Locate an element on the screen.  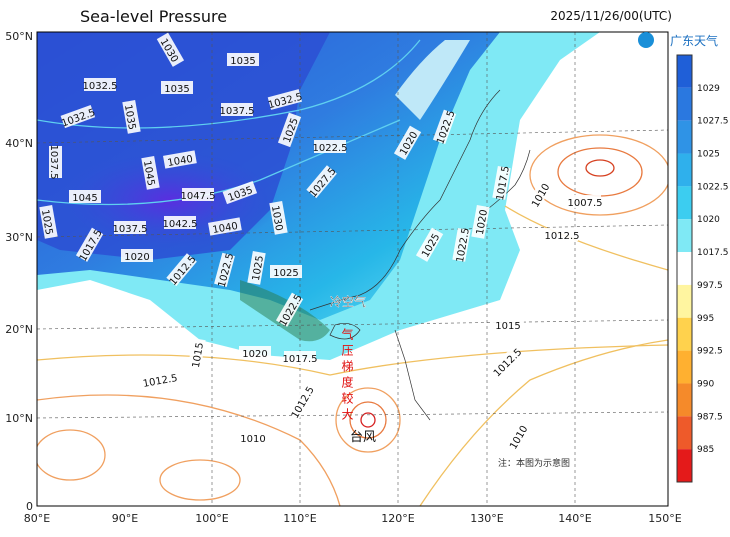
contour-label-group: 1007.5 is located at coordinates (585, 202).